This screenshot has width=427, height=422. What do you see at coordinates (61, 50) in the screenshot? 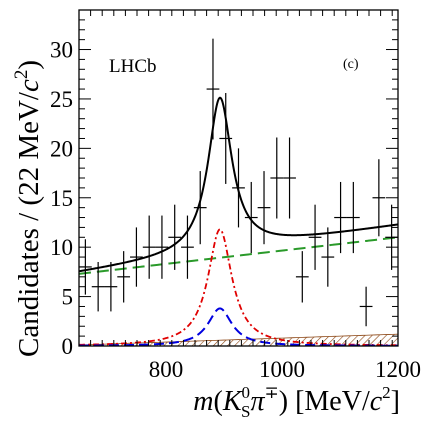
I see `y-tick-label: 30` at bounding box center [61, 50].